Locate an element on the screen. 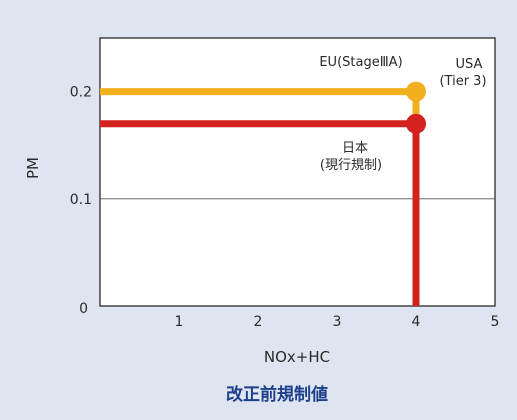  y-tick-label: 0.2 is located at coordinates (81, 93).